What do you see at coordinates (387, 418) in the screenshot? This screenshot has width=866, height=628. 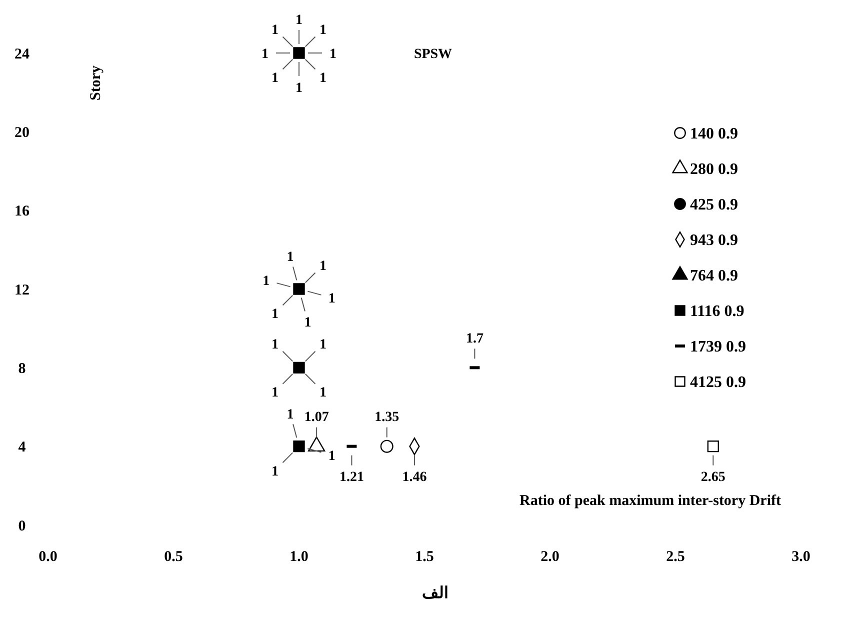 I see `annotation: 1.35` at bounding box center [387, 418].